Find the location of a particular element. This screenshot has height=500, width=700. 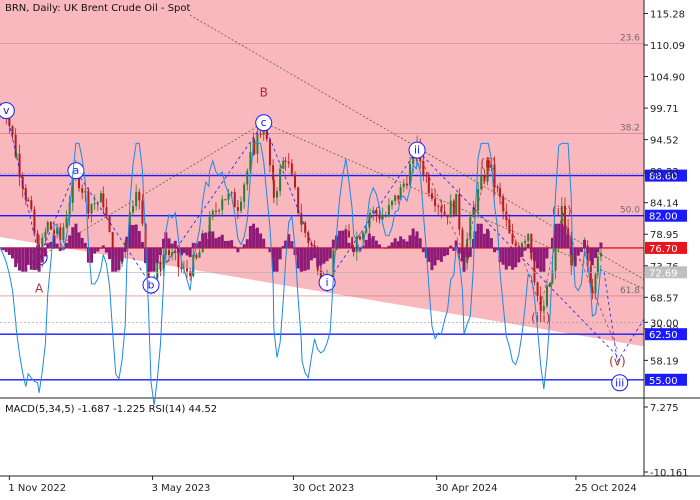

level-box-label: 88.60 is located at coordinates (663, 177).